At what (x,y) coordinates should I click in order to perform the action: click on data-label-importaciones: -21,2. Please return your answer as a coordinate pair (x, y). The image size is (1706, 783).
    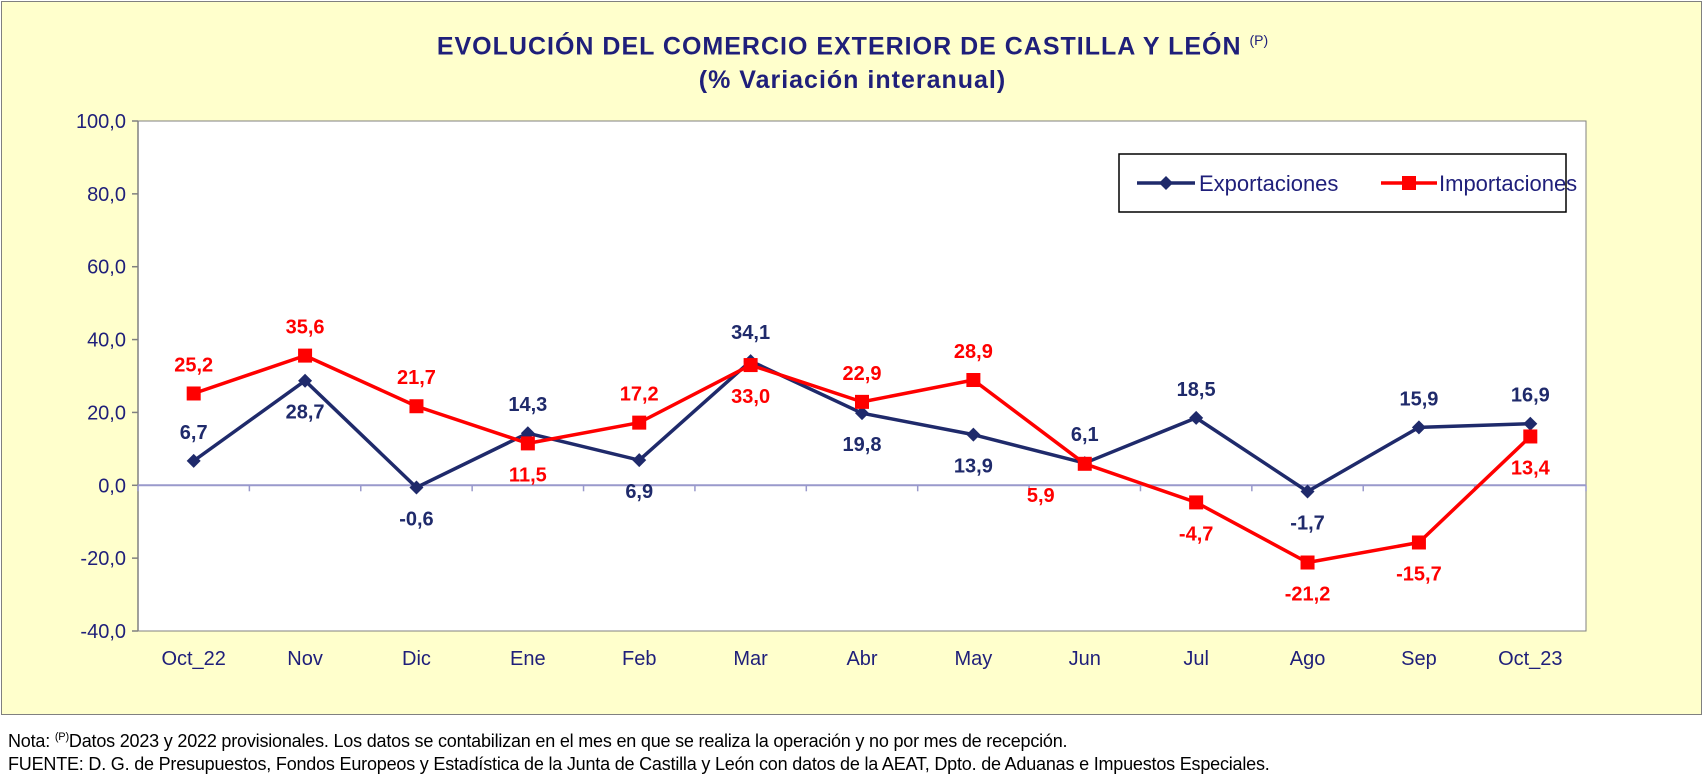
    Looking at the image, I should click on (1308, 595).